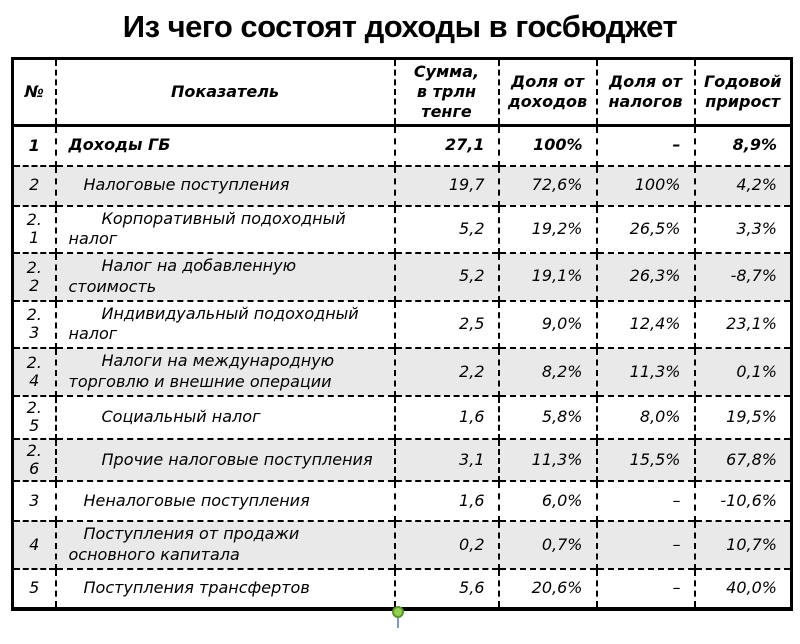 The image size is (800, 644). What do you see at coordinates (742, 501) in the screenshot?
I see `row-annual-growth: -10,6%` at bounding box center [742, 501].